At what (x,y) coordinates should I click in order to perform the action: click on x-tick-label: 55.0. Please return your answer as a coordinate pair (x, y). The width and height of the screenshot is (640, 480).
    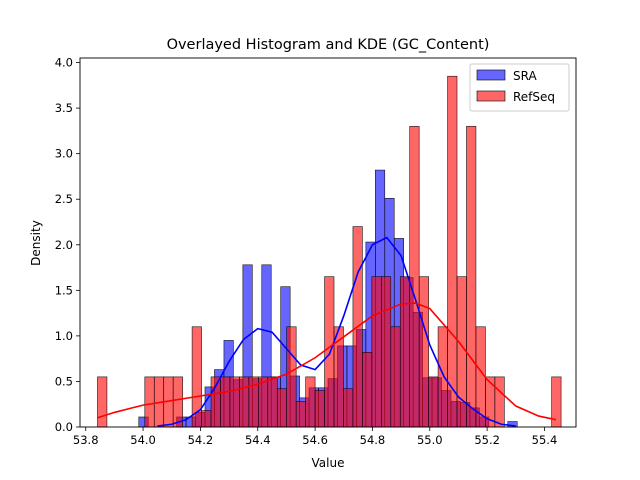
    Looking at the image, I should click on (430, 440).